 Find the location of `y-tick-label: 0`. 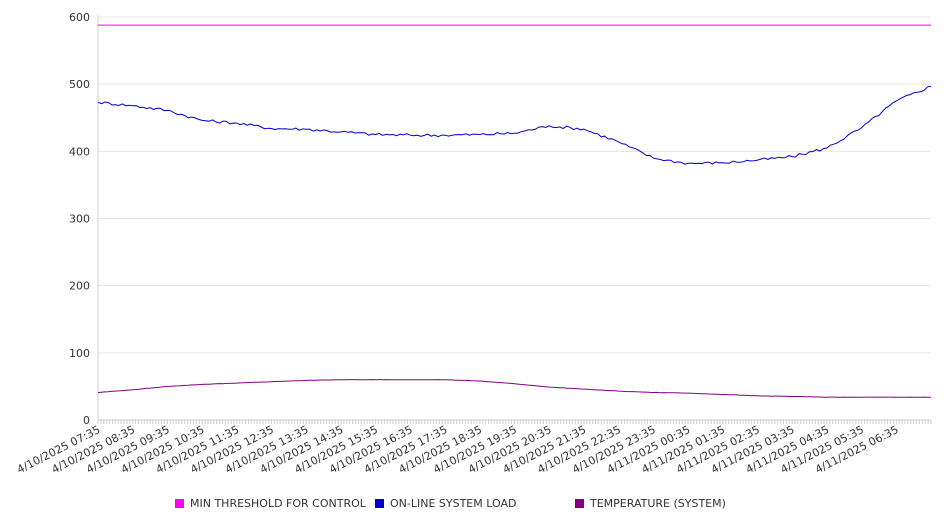

y-tick-label: 0 is located at coordinates (86, 420).